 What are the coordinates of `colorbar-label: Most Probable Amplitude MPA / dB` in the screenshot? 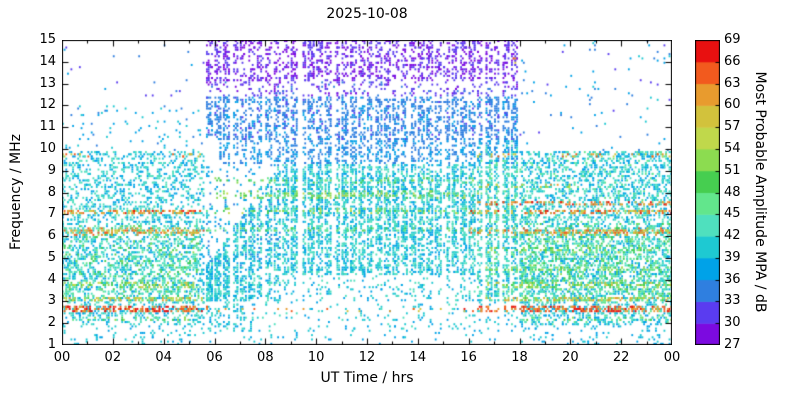 It's located at (760, 192).